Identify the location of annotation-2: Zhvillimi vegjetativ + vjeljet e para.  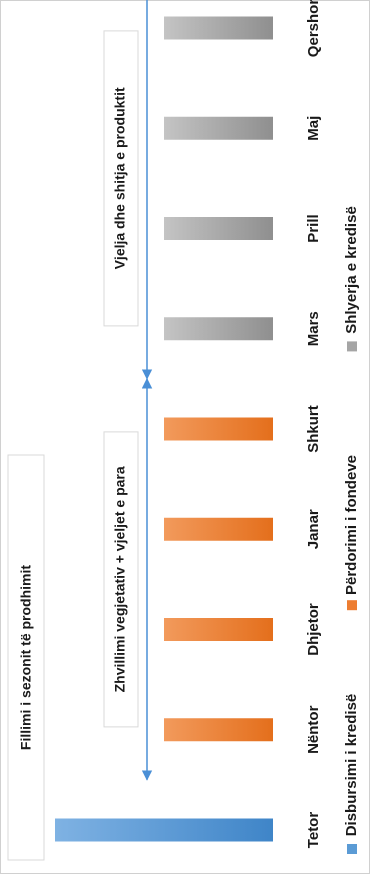
(128, 579).